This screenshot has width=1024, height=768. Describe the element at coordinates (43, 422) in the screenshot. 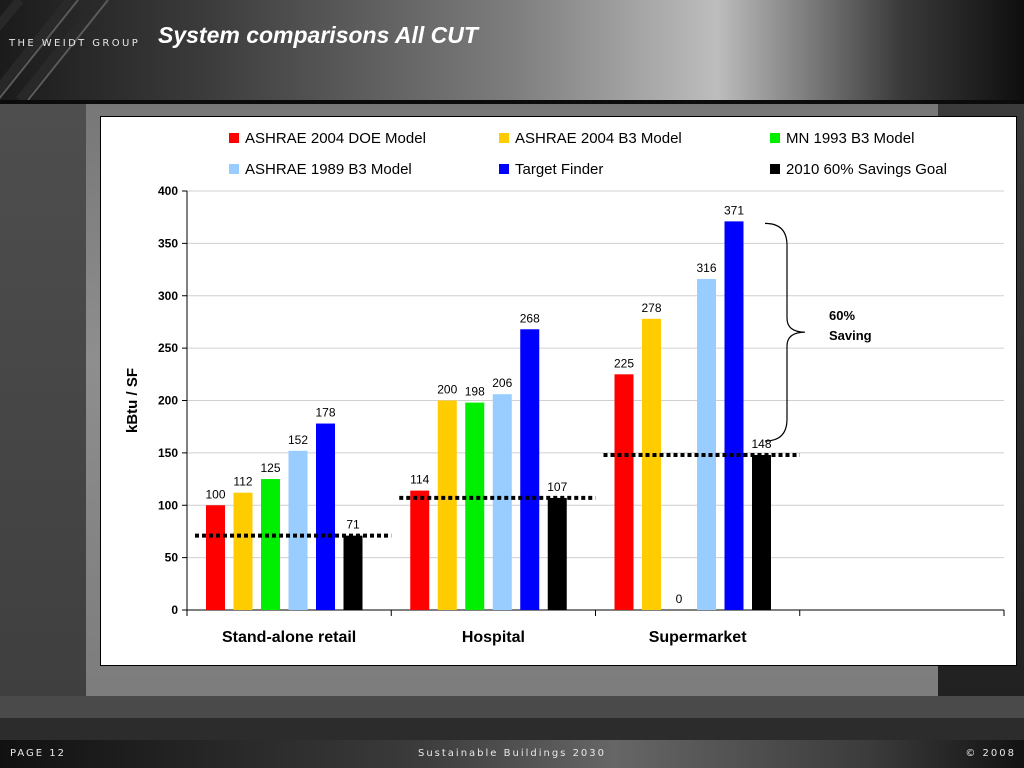

I see `background-band-left` at that location.